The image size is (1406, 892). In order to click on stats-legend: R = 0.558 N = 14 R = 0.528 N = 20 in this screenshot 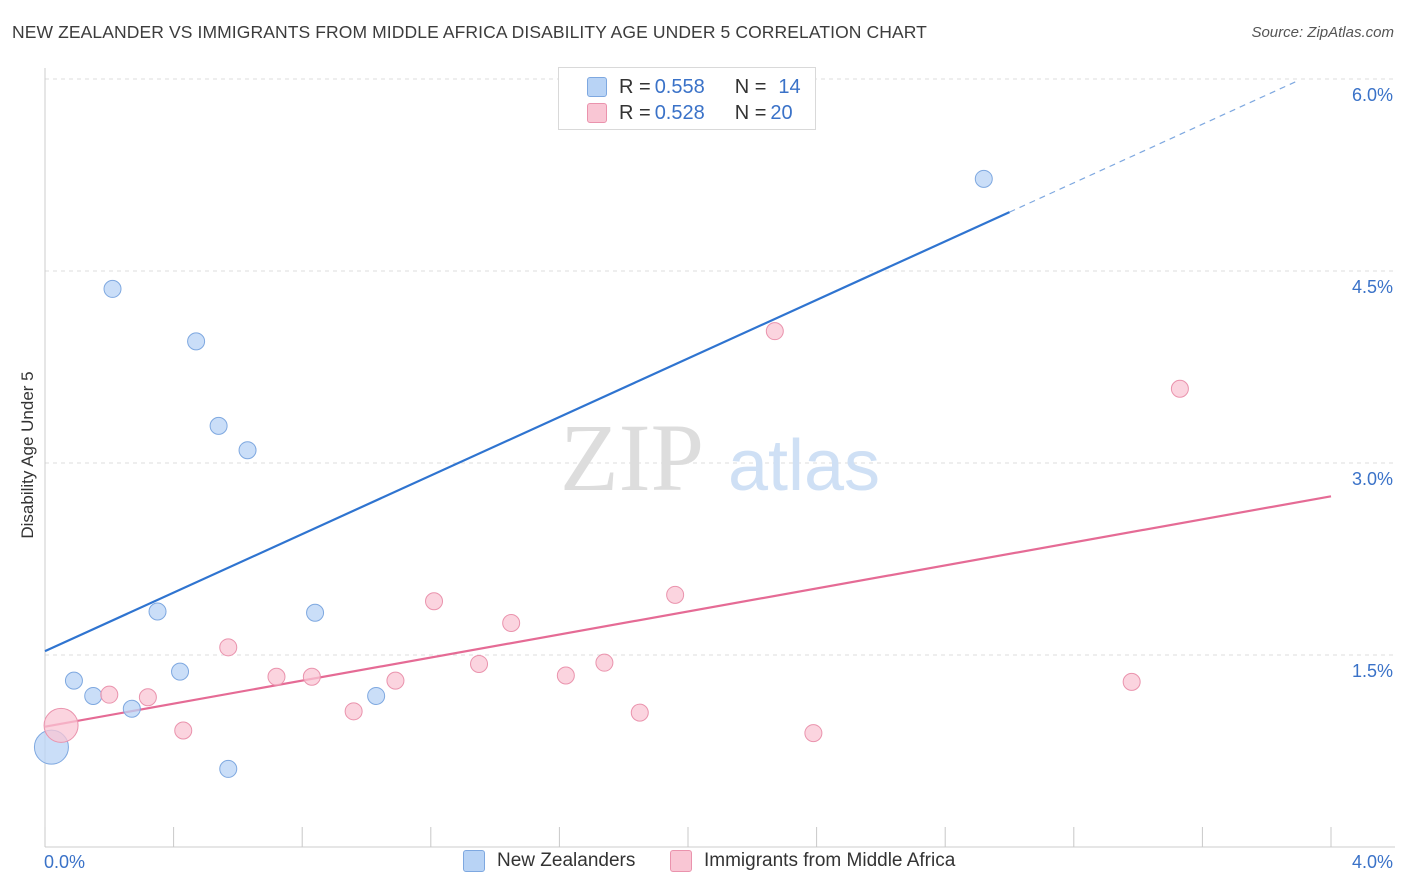, I will do `click(687, 98)`.